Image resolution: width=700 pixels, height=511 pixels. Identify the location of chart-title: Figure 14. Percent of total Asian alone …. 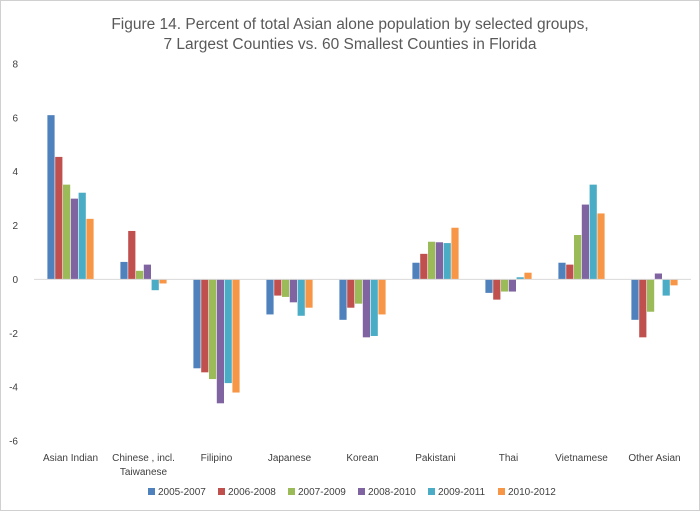
(349, 34).